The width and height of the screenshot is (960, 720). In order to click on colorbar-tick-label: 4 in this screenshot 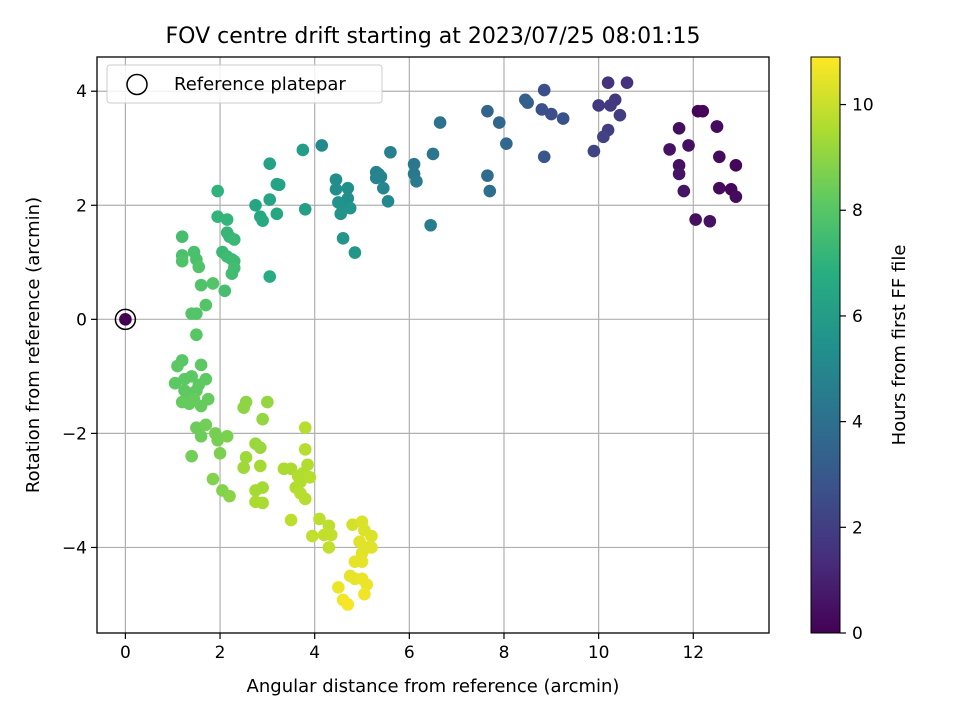, I will do `click(857, 423)`.